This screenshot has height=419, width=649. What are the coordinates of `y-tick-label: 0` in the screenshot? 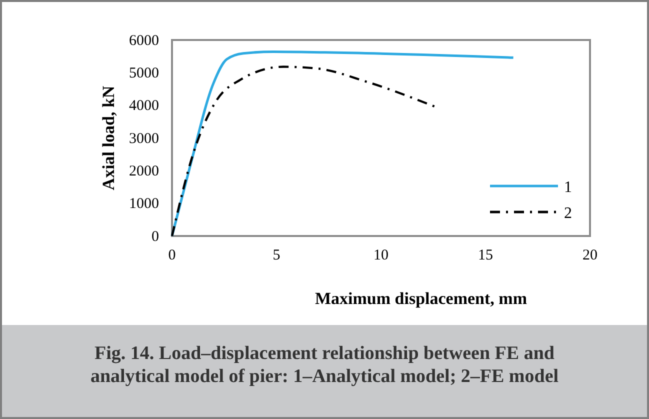 It's located at (155, 236).